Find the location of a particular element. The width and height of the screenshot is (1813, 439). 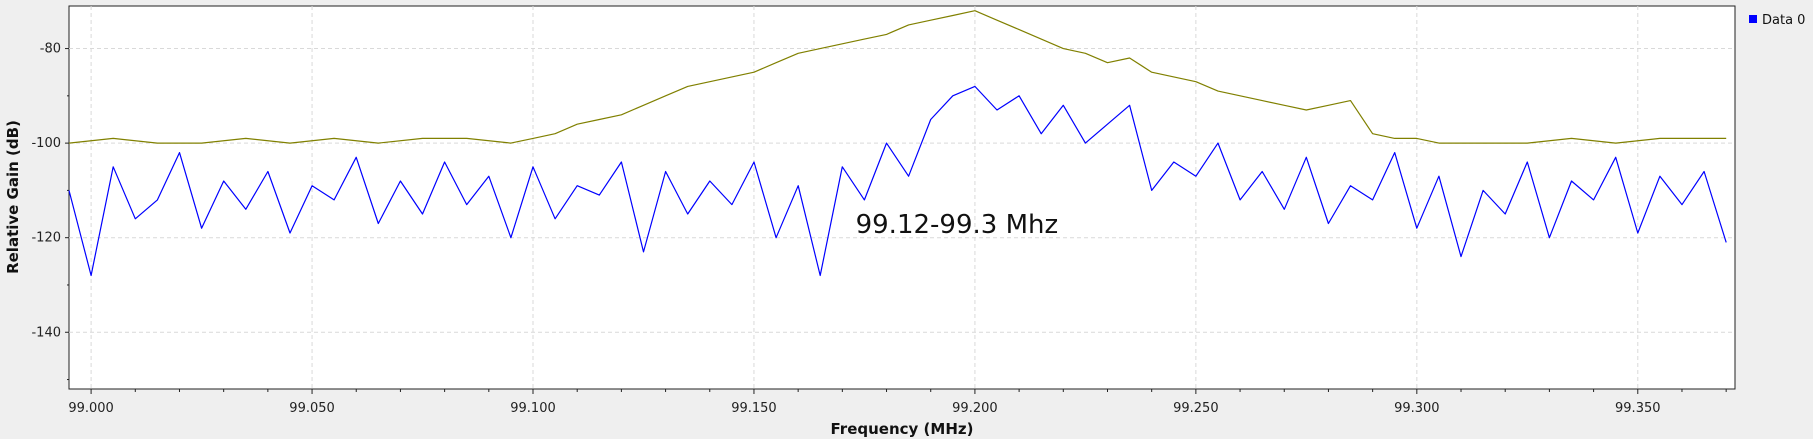

x-axis-title: Frequency (MHz) is located at coordinates (902, 429).